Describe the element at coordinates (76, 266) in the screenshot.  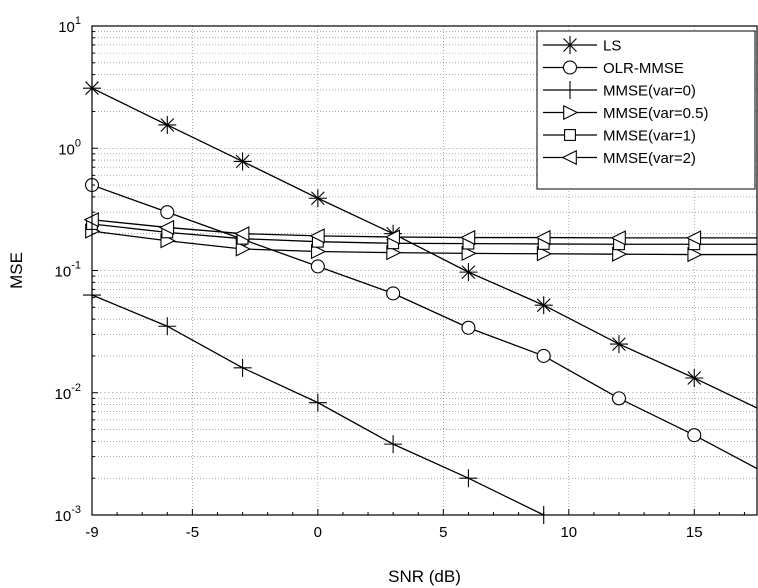
I see `y-tick-exponent: -1` at that location.